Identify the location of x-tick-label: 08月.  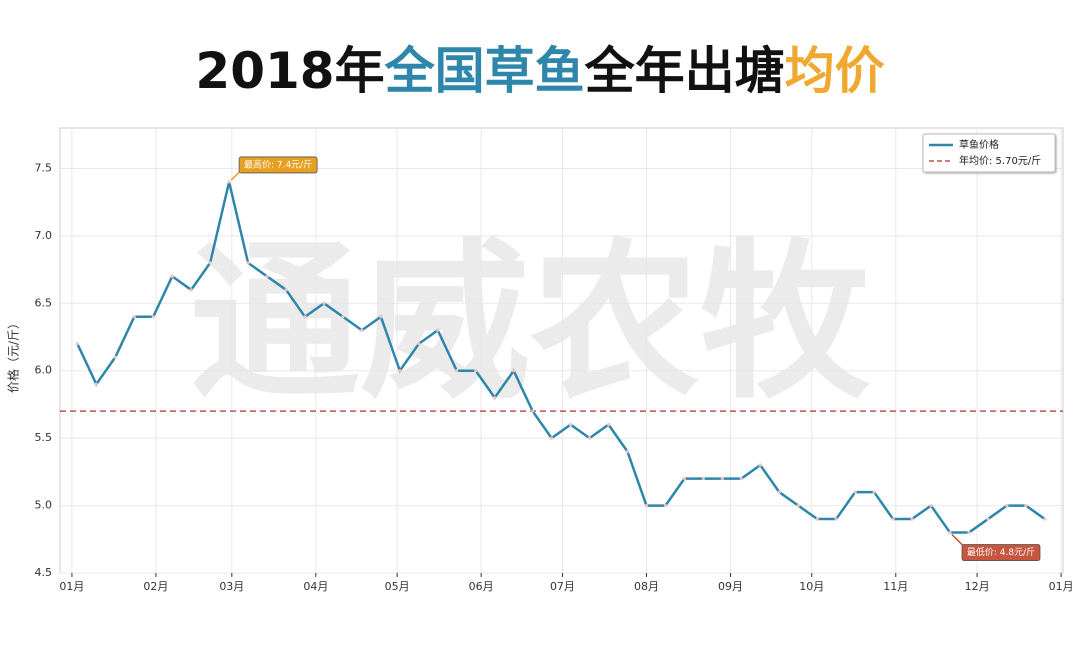
(646, 586).